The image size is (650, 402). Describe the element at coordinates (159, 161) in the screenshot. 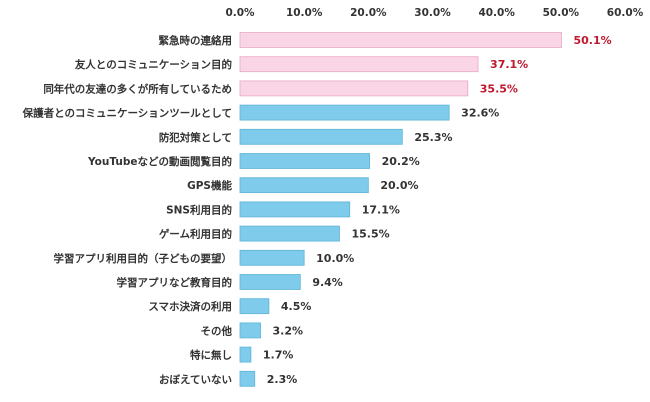

I see `category-label: YouTubeなどの動画閲覧目的` at that location.